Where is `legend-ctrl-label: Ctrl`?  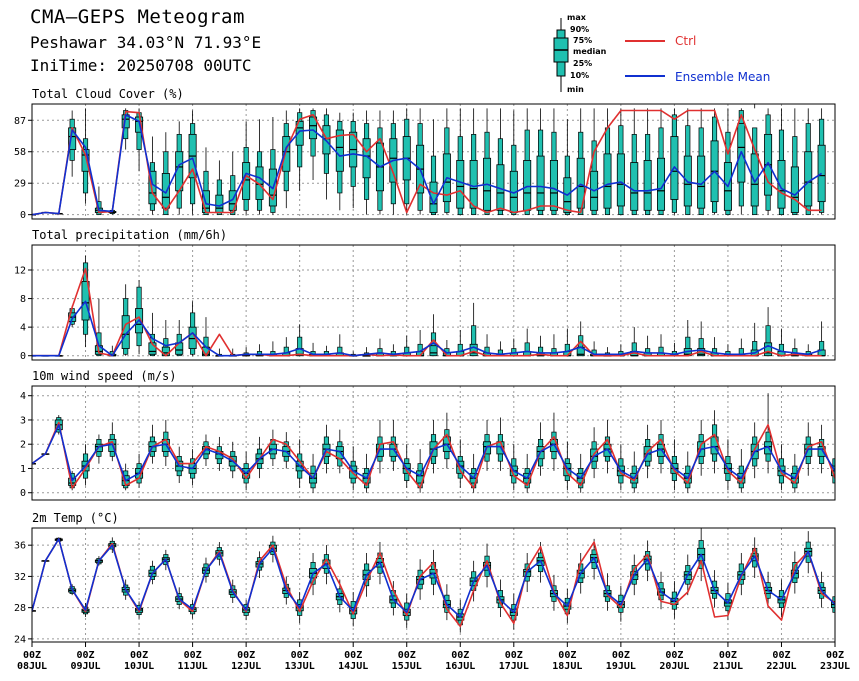
legend-ctrl-label: Ctrl is located at coordinates (685, 41).